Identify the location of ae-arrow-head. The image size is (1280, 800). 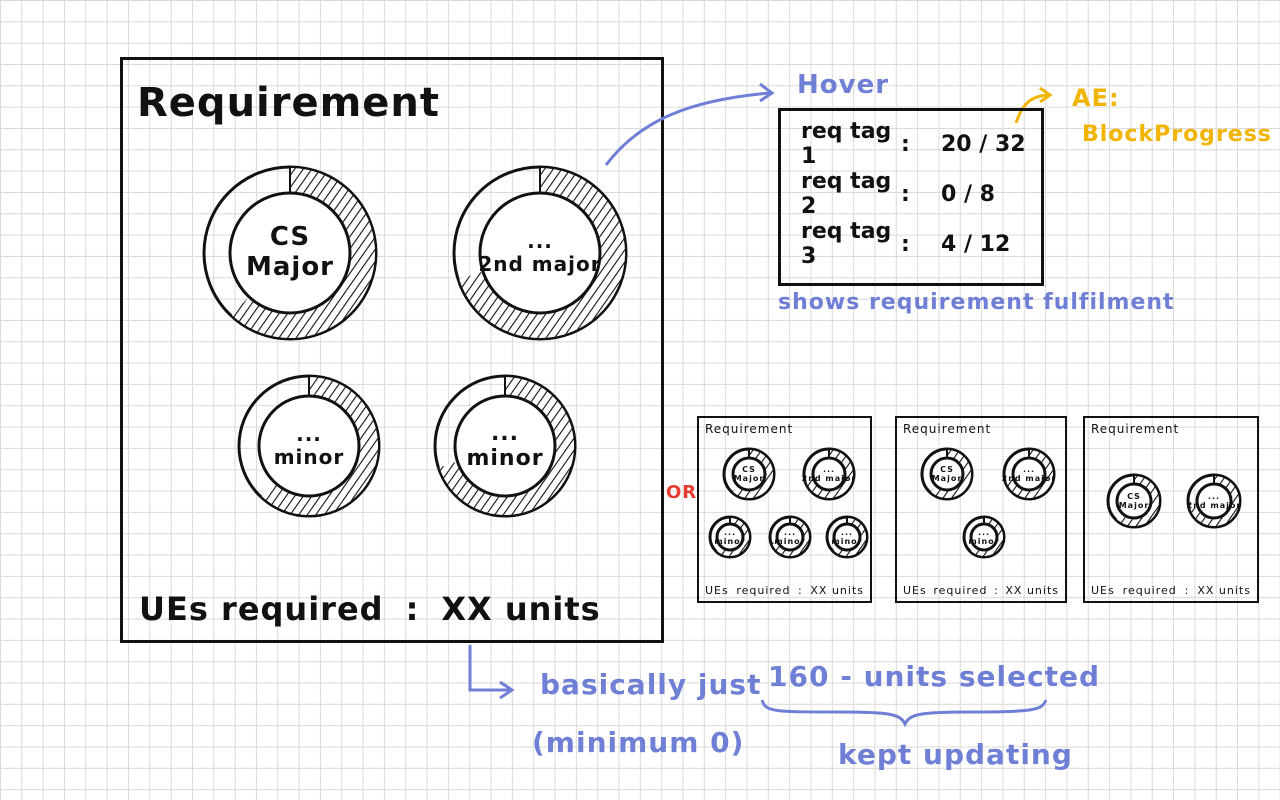
(1046, 95).